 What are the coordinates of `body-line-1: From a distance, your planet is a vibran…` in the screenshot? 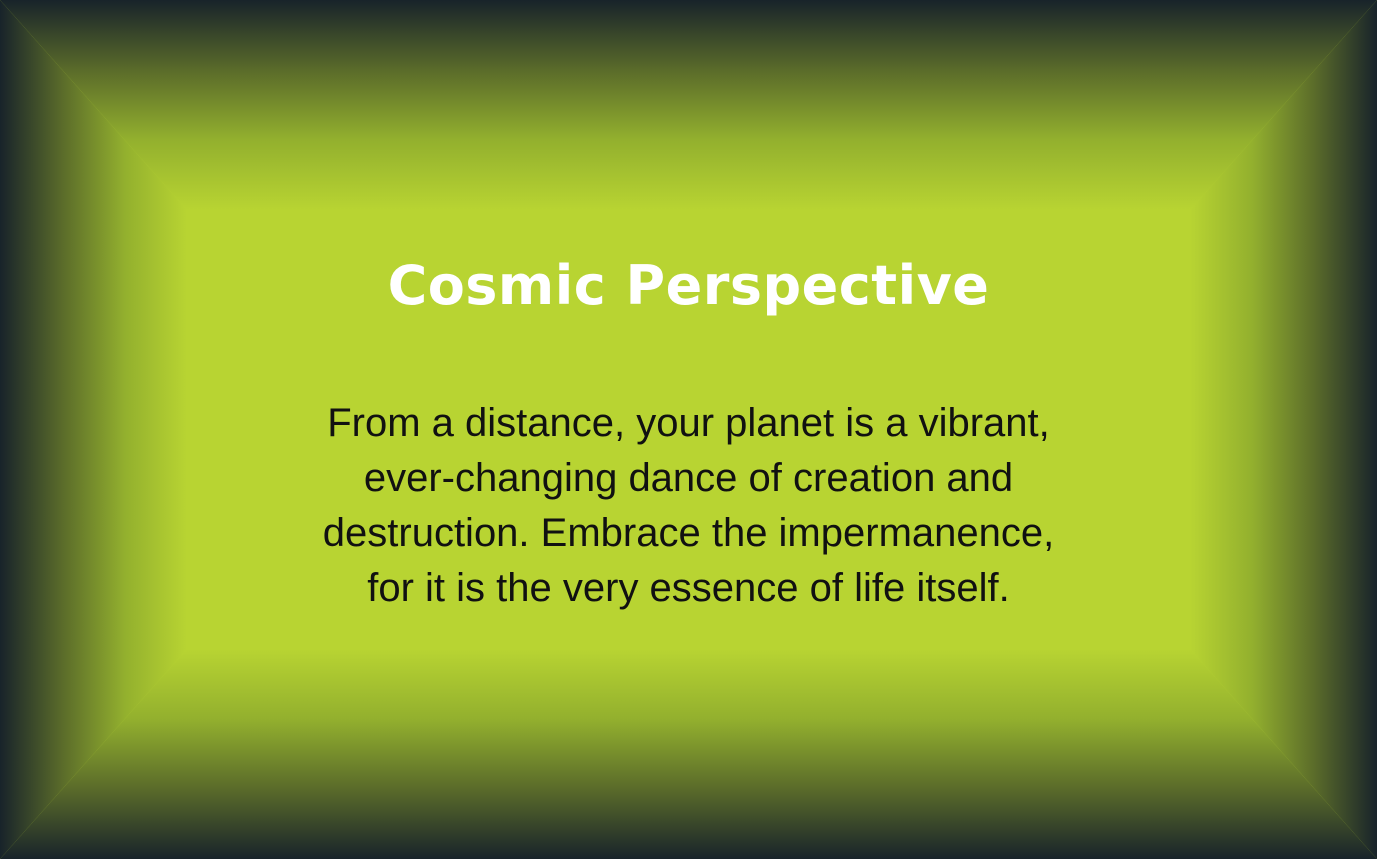 It's located at (688, 423).